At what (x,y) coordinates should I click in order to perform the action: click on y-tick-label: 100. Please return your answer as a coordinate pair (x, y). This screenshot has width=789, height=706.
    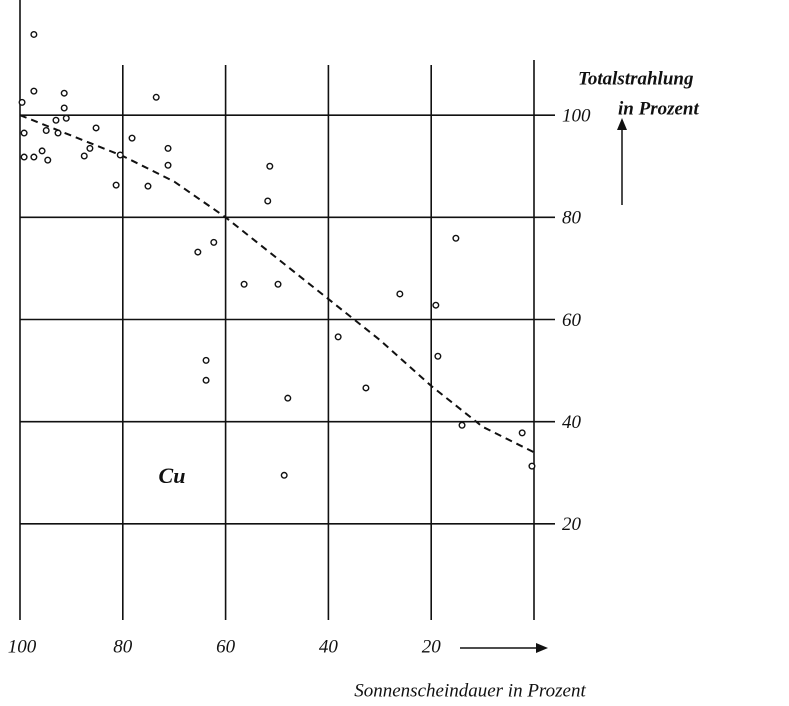
    Looking at the image, I should click on (576, 116).